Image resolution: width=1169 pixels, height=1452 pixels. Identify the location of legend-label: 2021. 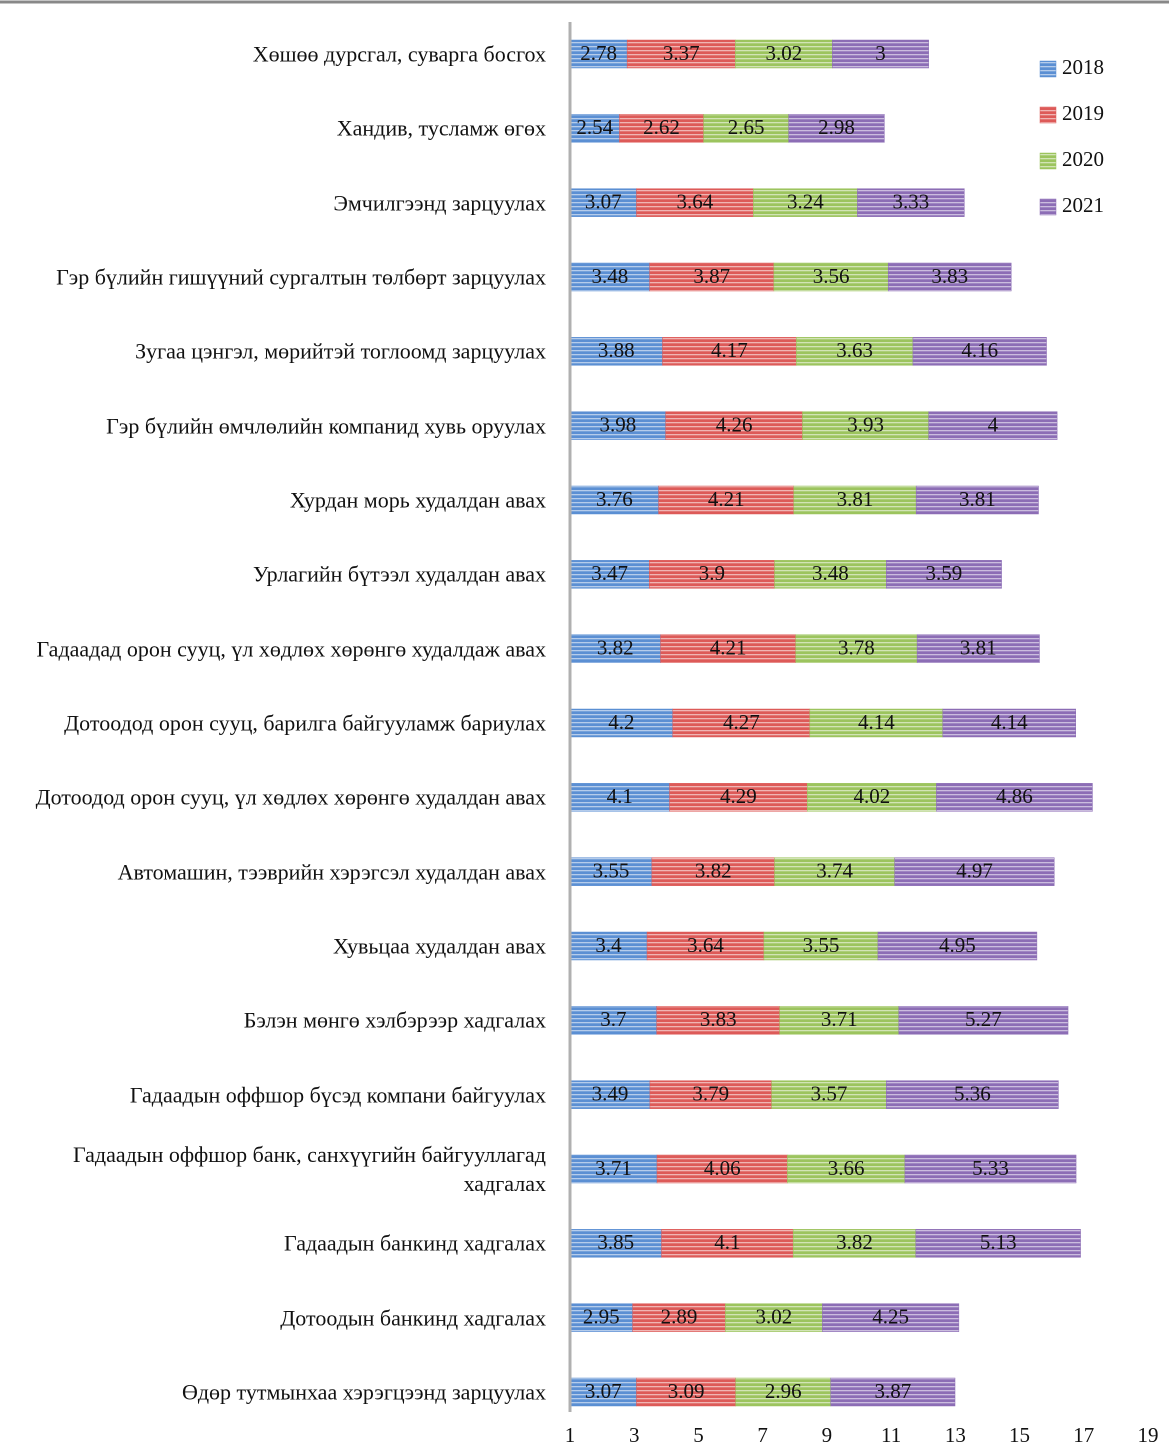
(1083, 205).